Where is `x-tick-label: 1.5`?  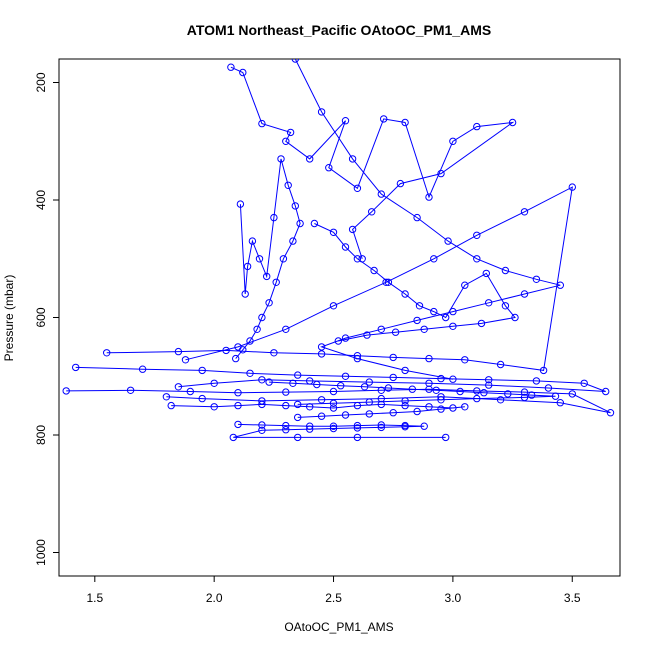 x-tick-label: 1.5 is located at coordinates (94, 598).